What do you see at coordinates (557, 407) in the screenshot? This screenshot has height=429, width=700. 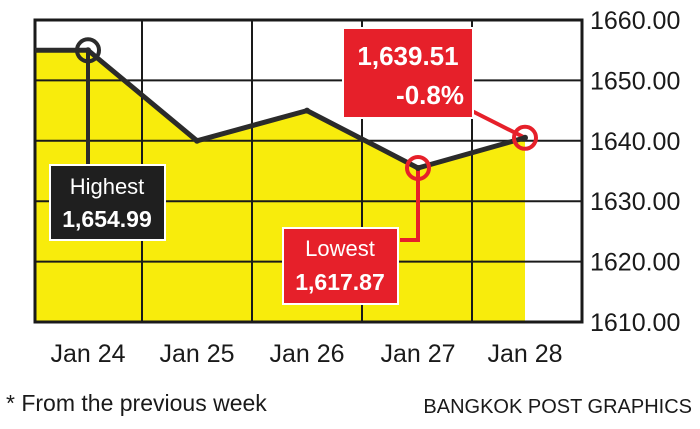 I see `graphics-credit: BANGKOK POST GRAPHICS` at bounding box center [557, 407].